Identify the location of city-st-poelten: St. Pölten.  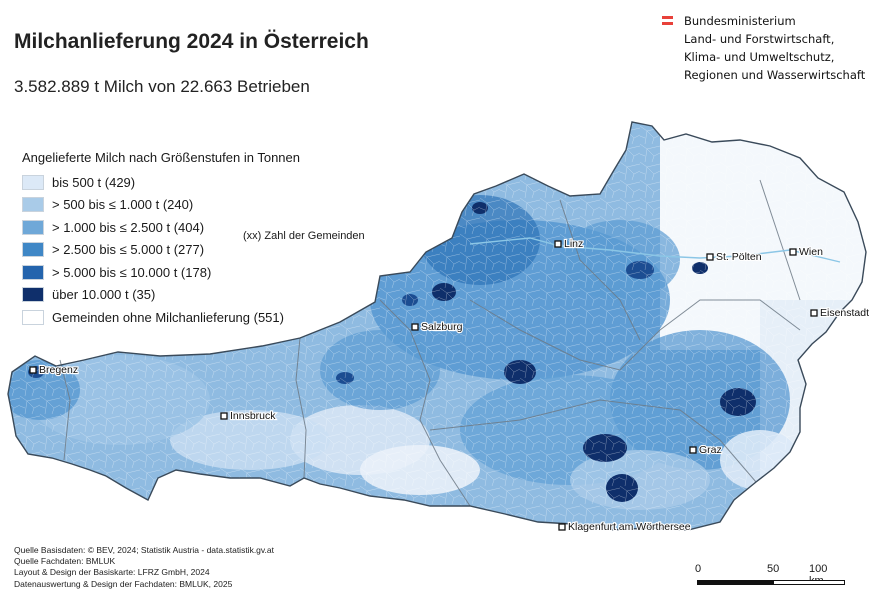
(734, 257).